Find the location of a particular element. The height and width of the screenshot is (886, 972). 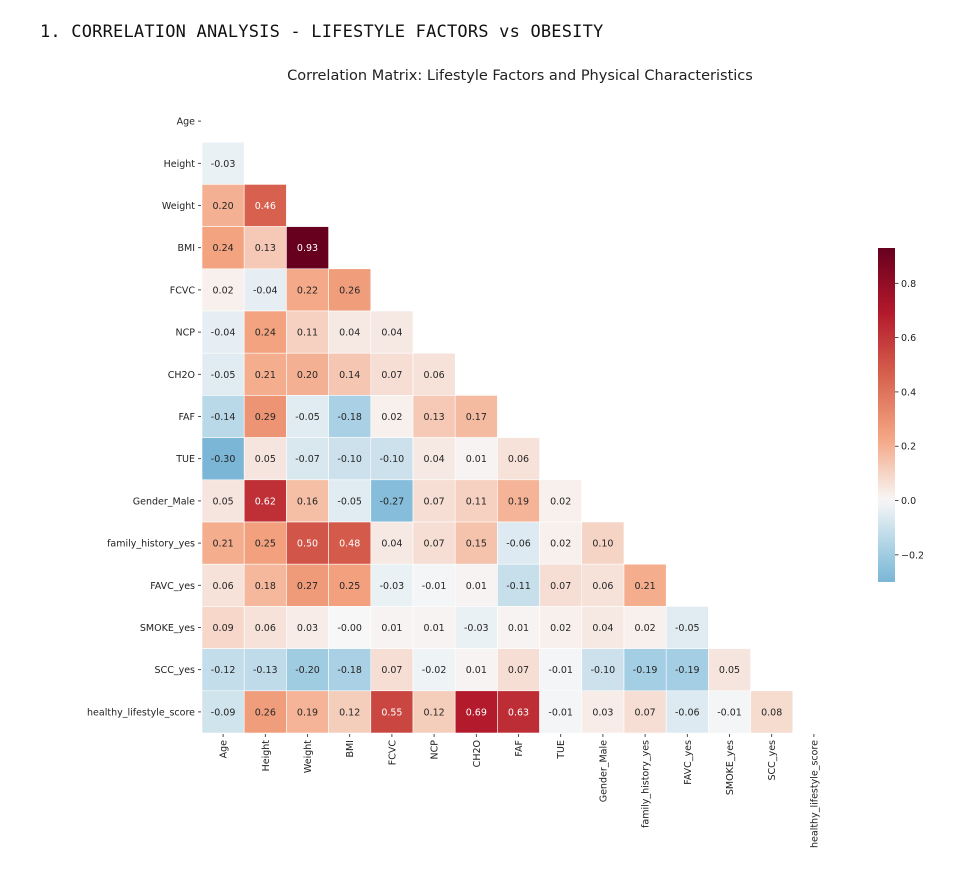

cell-value-label: 0.27 is located at coordinates (307, 586).